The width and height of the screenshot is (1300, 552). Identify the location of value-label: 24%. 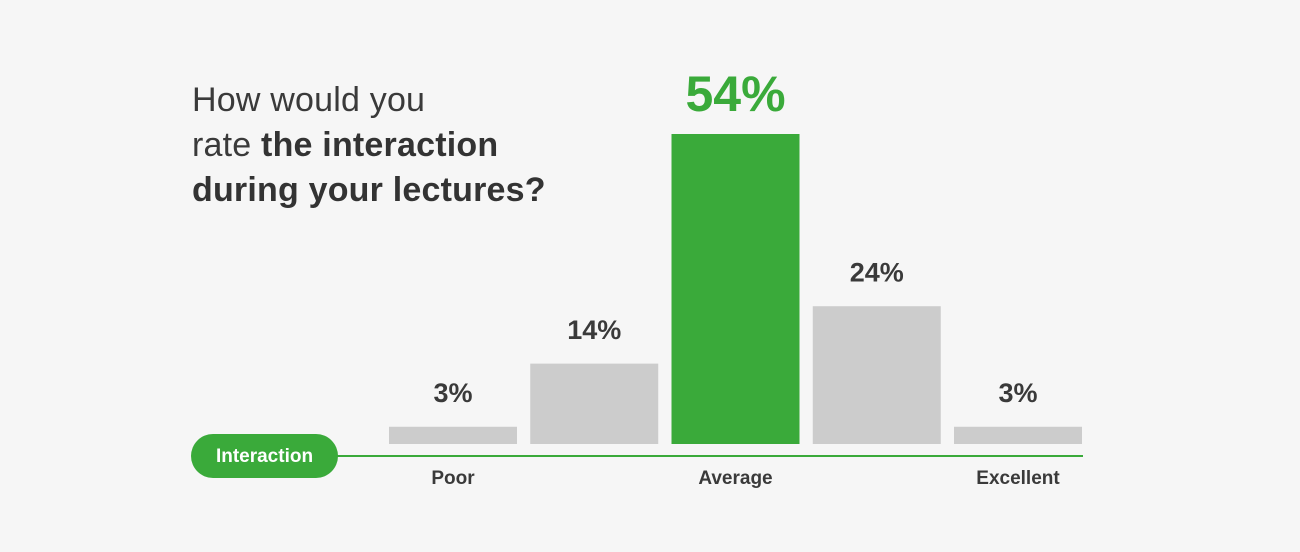
(877, 272).